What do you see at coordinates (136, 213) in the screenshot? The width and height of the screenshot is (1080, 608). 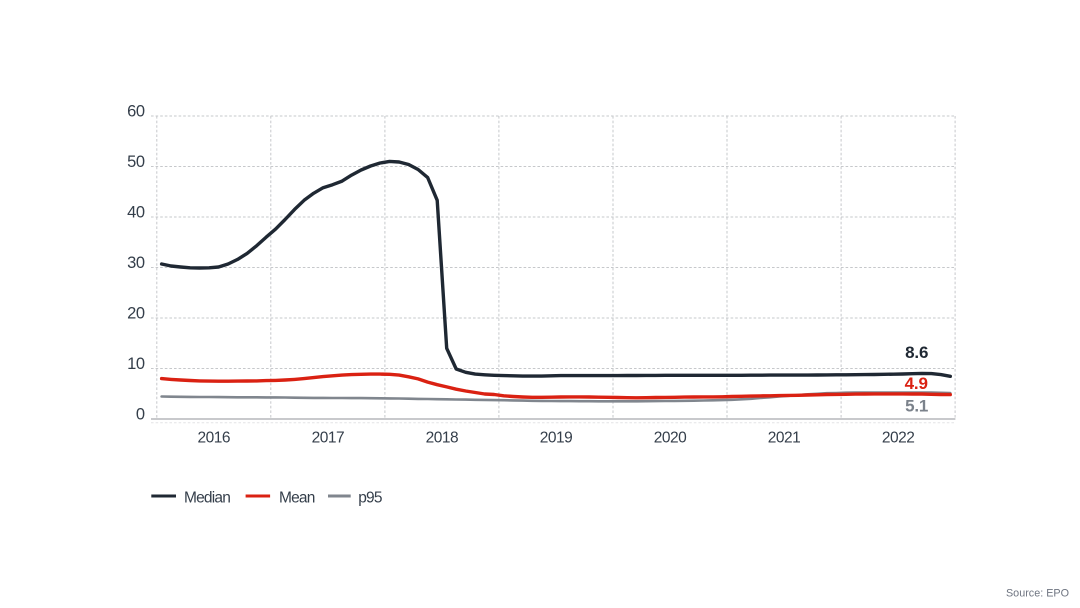 I see `svg-text: 40` at bounding box center [136, 213].